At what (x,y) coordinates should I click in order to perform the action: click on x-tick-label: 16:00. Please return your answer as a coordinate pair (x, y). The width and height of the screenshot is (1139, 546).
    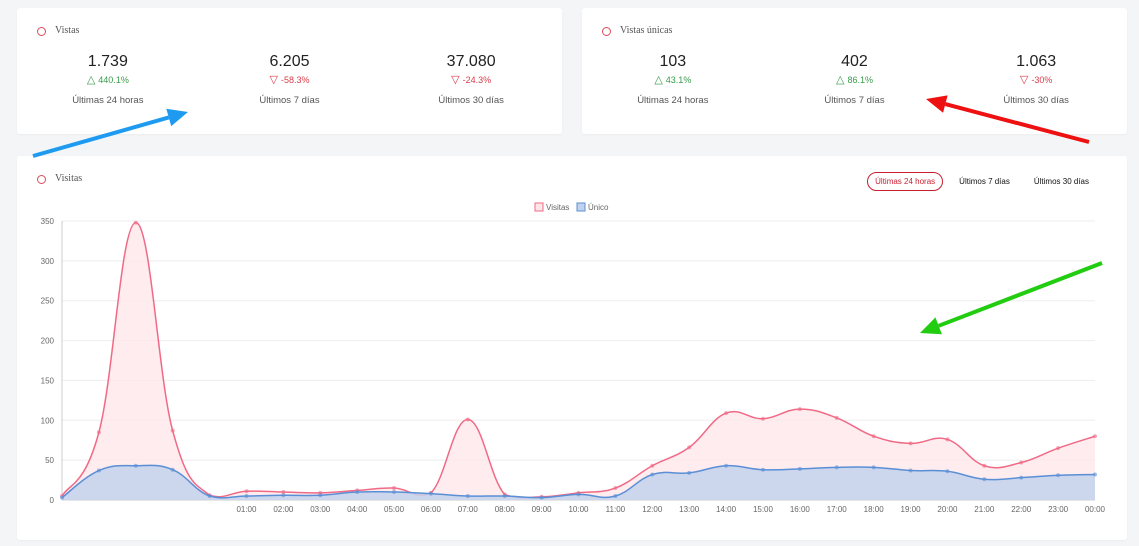
    Looking at the image, I should click on (800, 509).